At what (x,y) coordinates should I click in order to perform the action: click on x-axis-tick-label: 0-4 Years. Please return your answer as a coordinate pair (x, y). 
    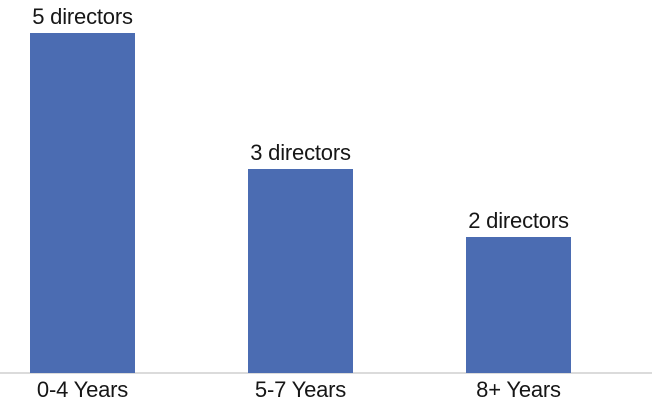
    Looking at the image, I should click on (82, 389).